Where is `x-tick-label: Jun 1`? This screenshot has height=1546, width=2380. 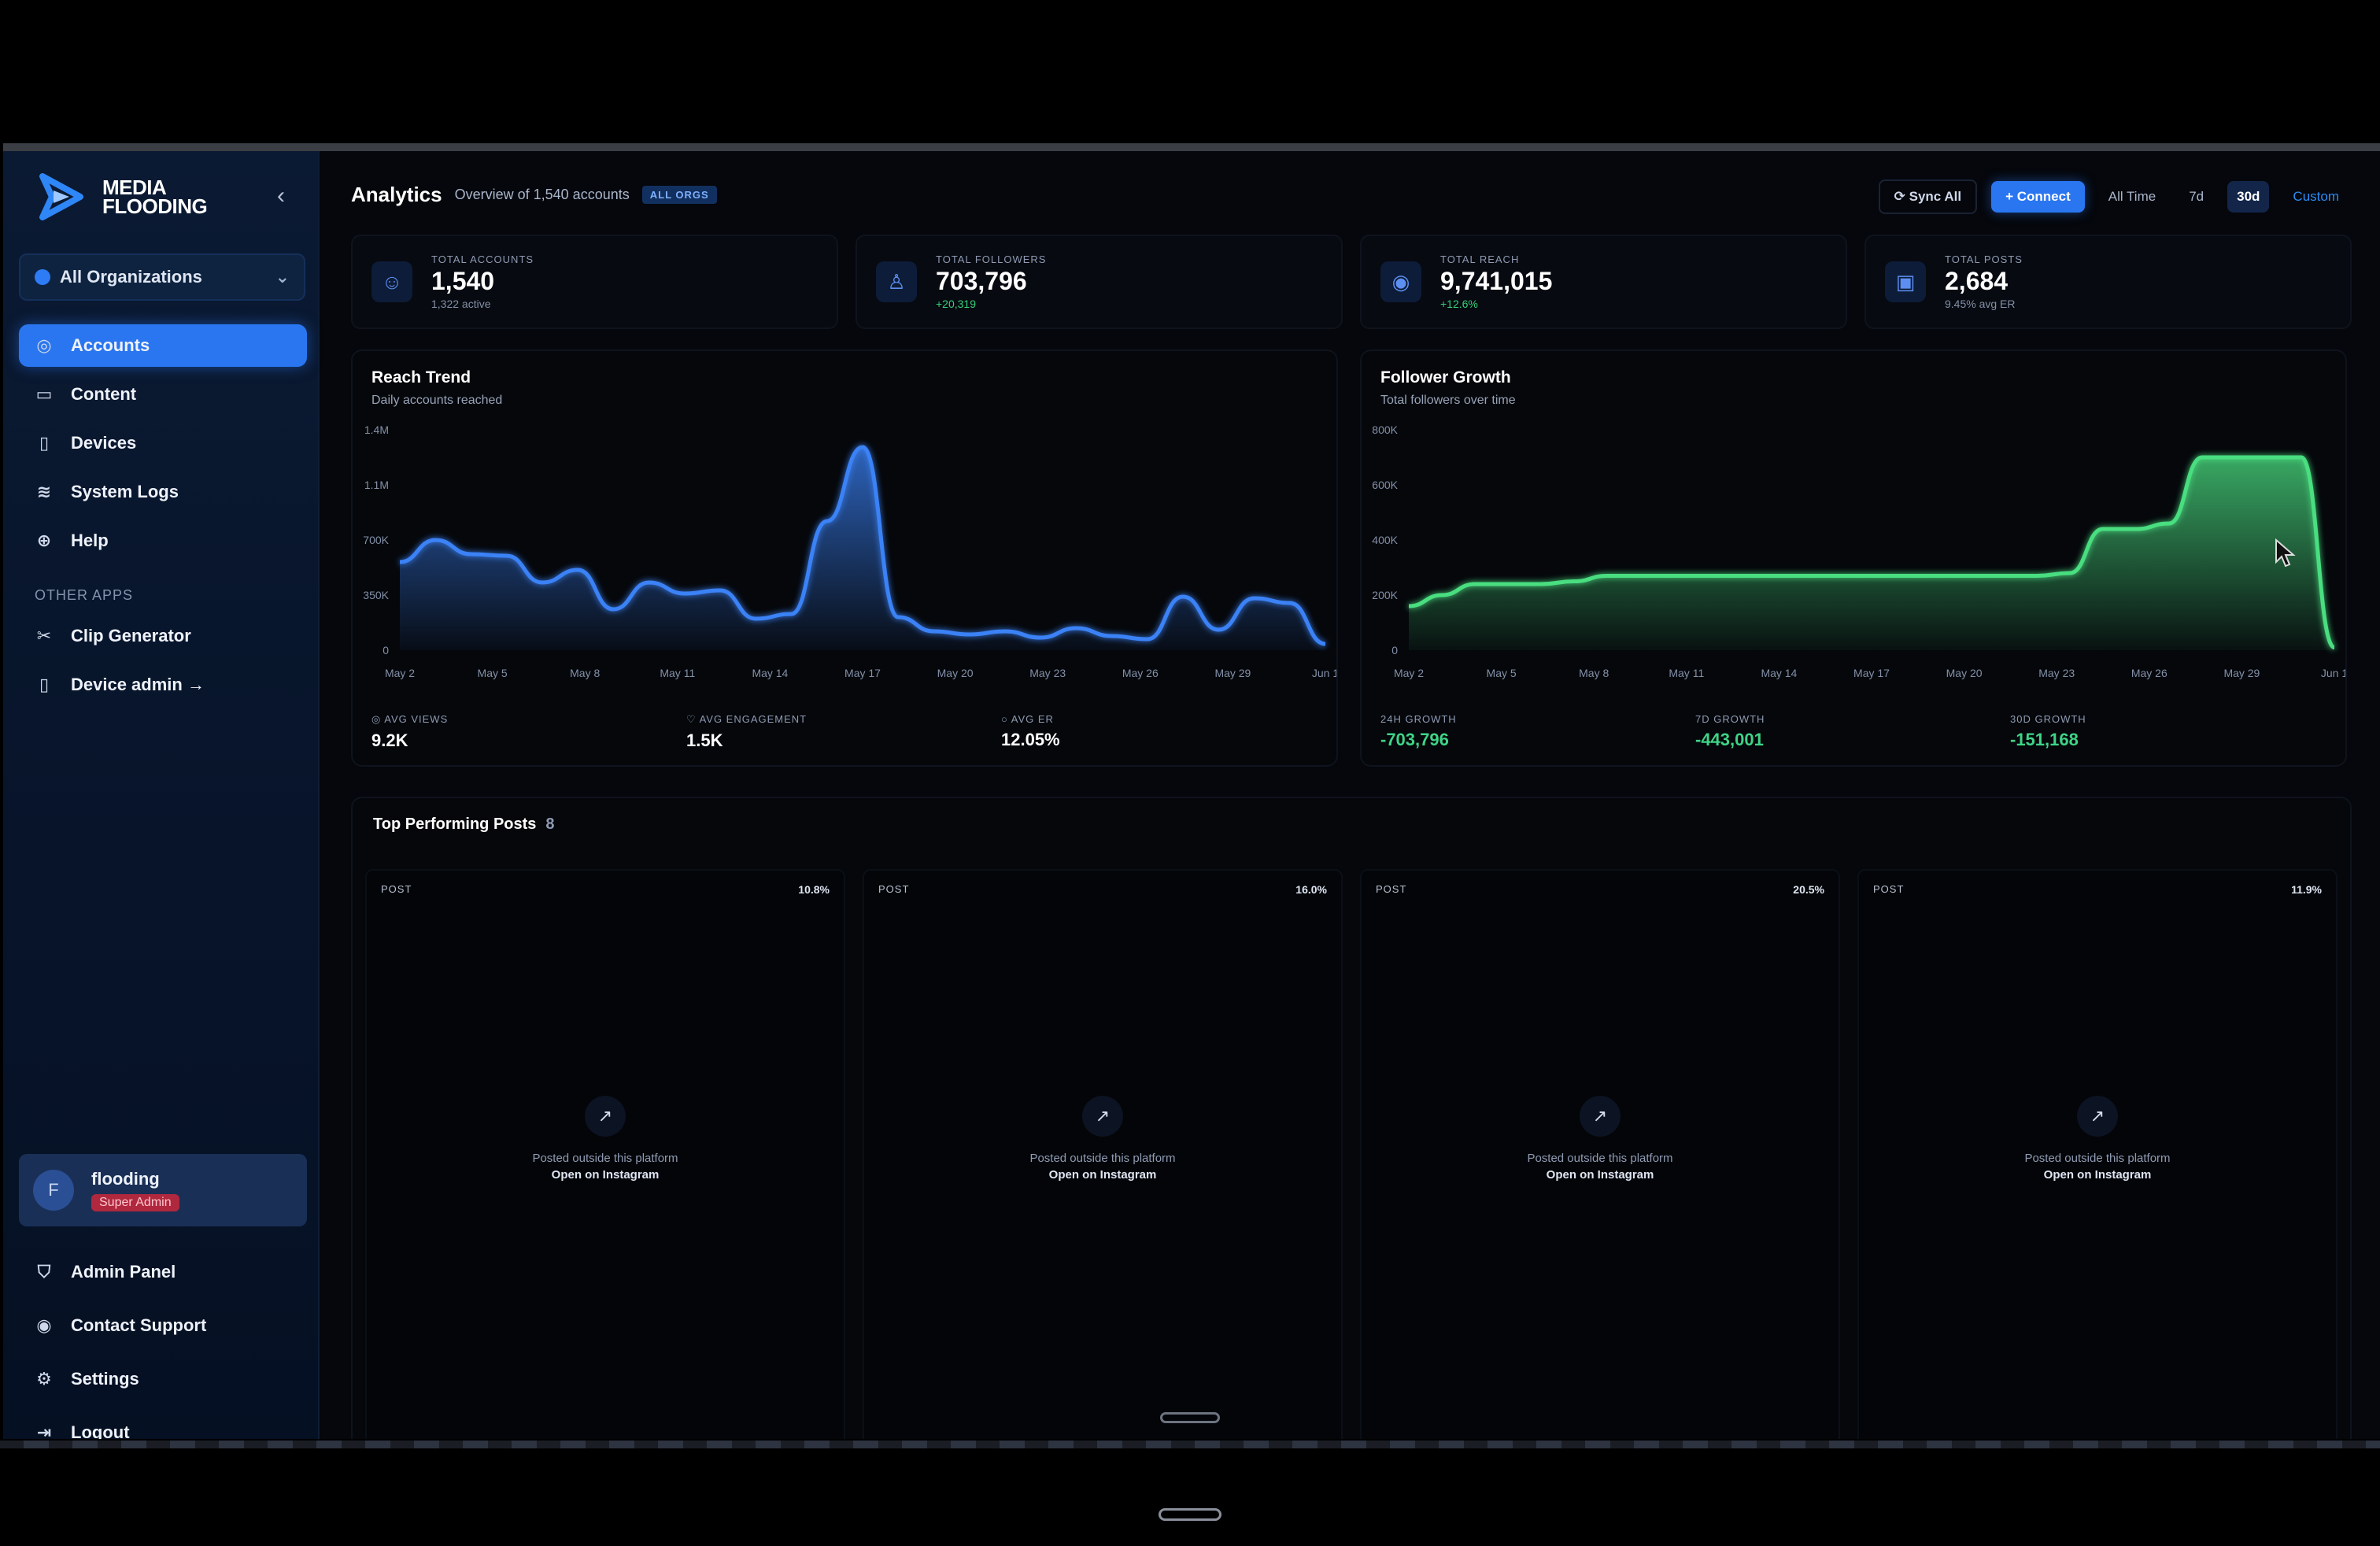
x-tick-label: Jun 1 is located at coordinates (2333, 673).